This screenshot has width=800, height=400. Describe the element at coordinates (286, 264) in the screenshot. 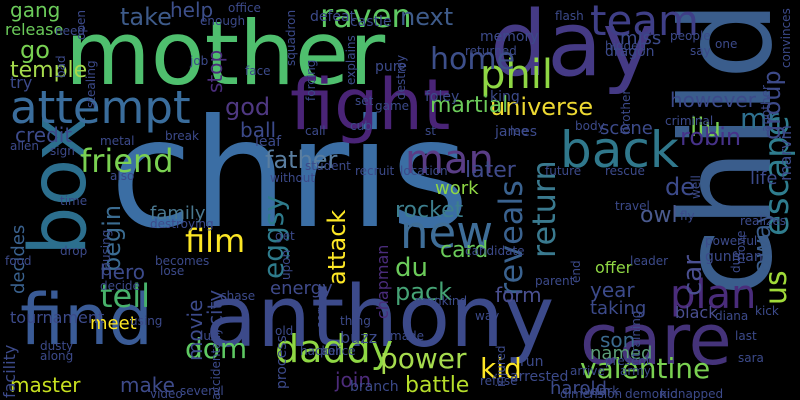

I see `cloud-word: upon` at that location.